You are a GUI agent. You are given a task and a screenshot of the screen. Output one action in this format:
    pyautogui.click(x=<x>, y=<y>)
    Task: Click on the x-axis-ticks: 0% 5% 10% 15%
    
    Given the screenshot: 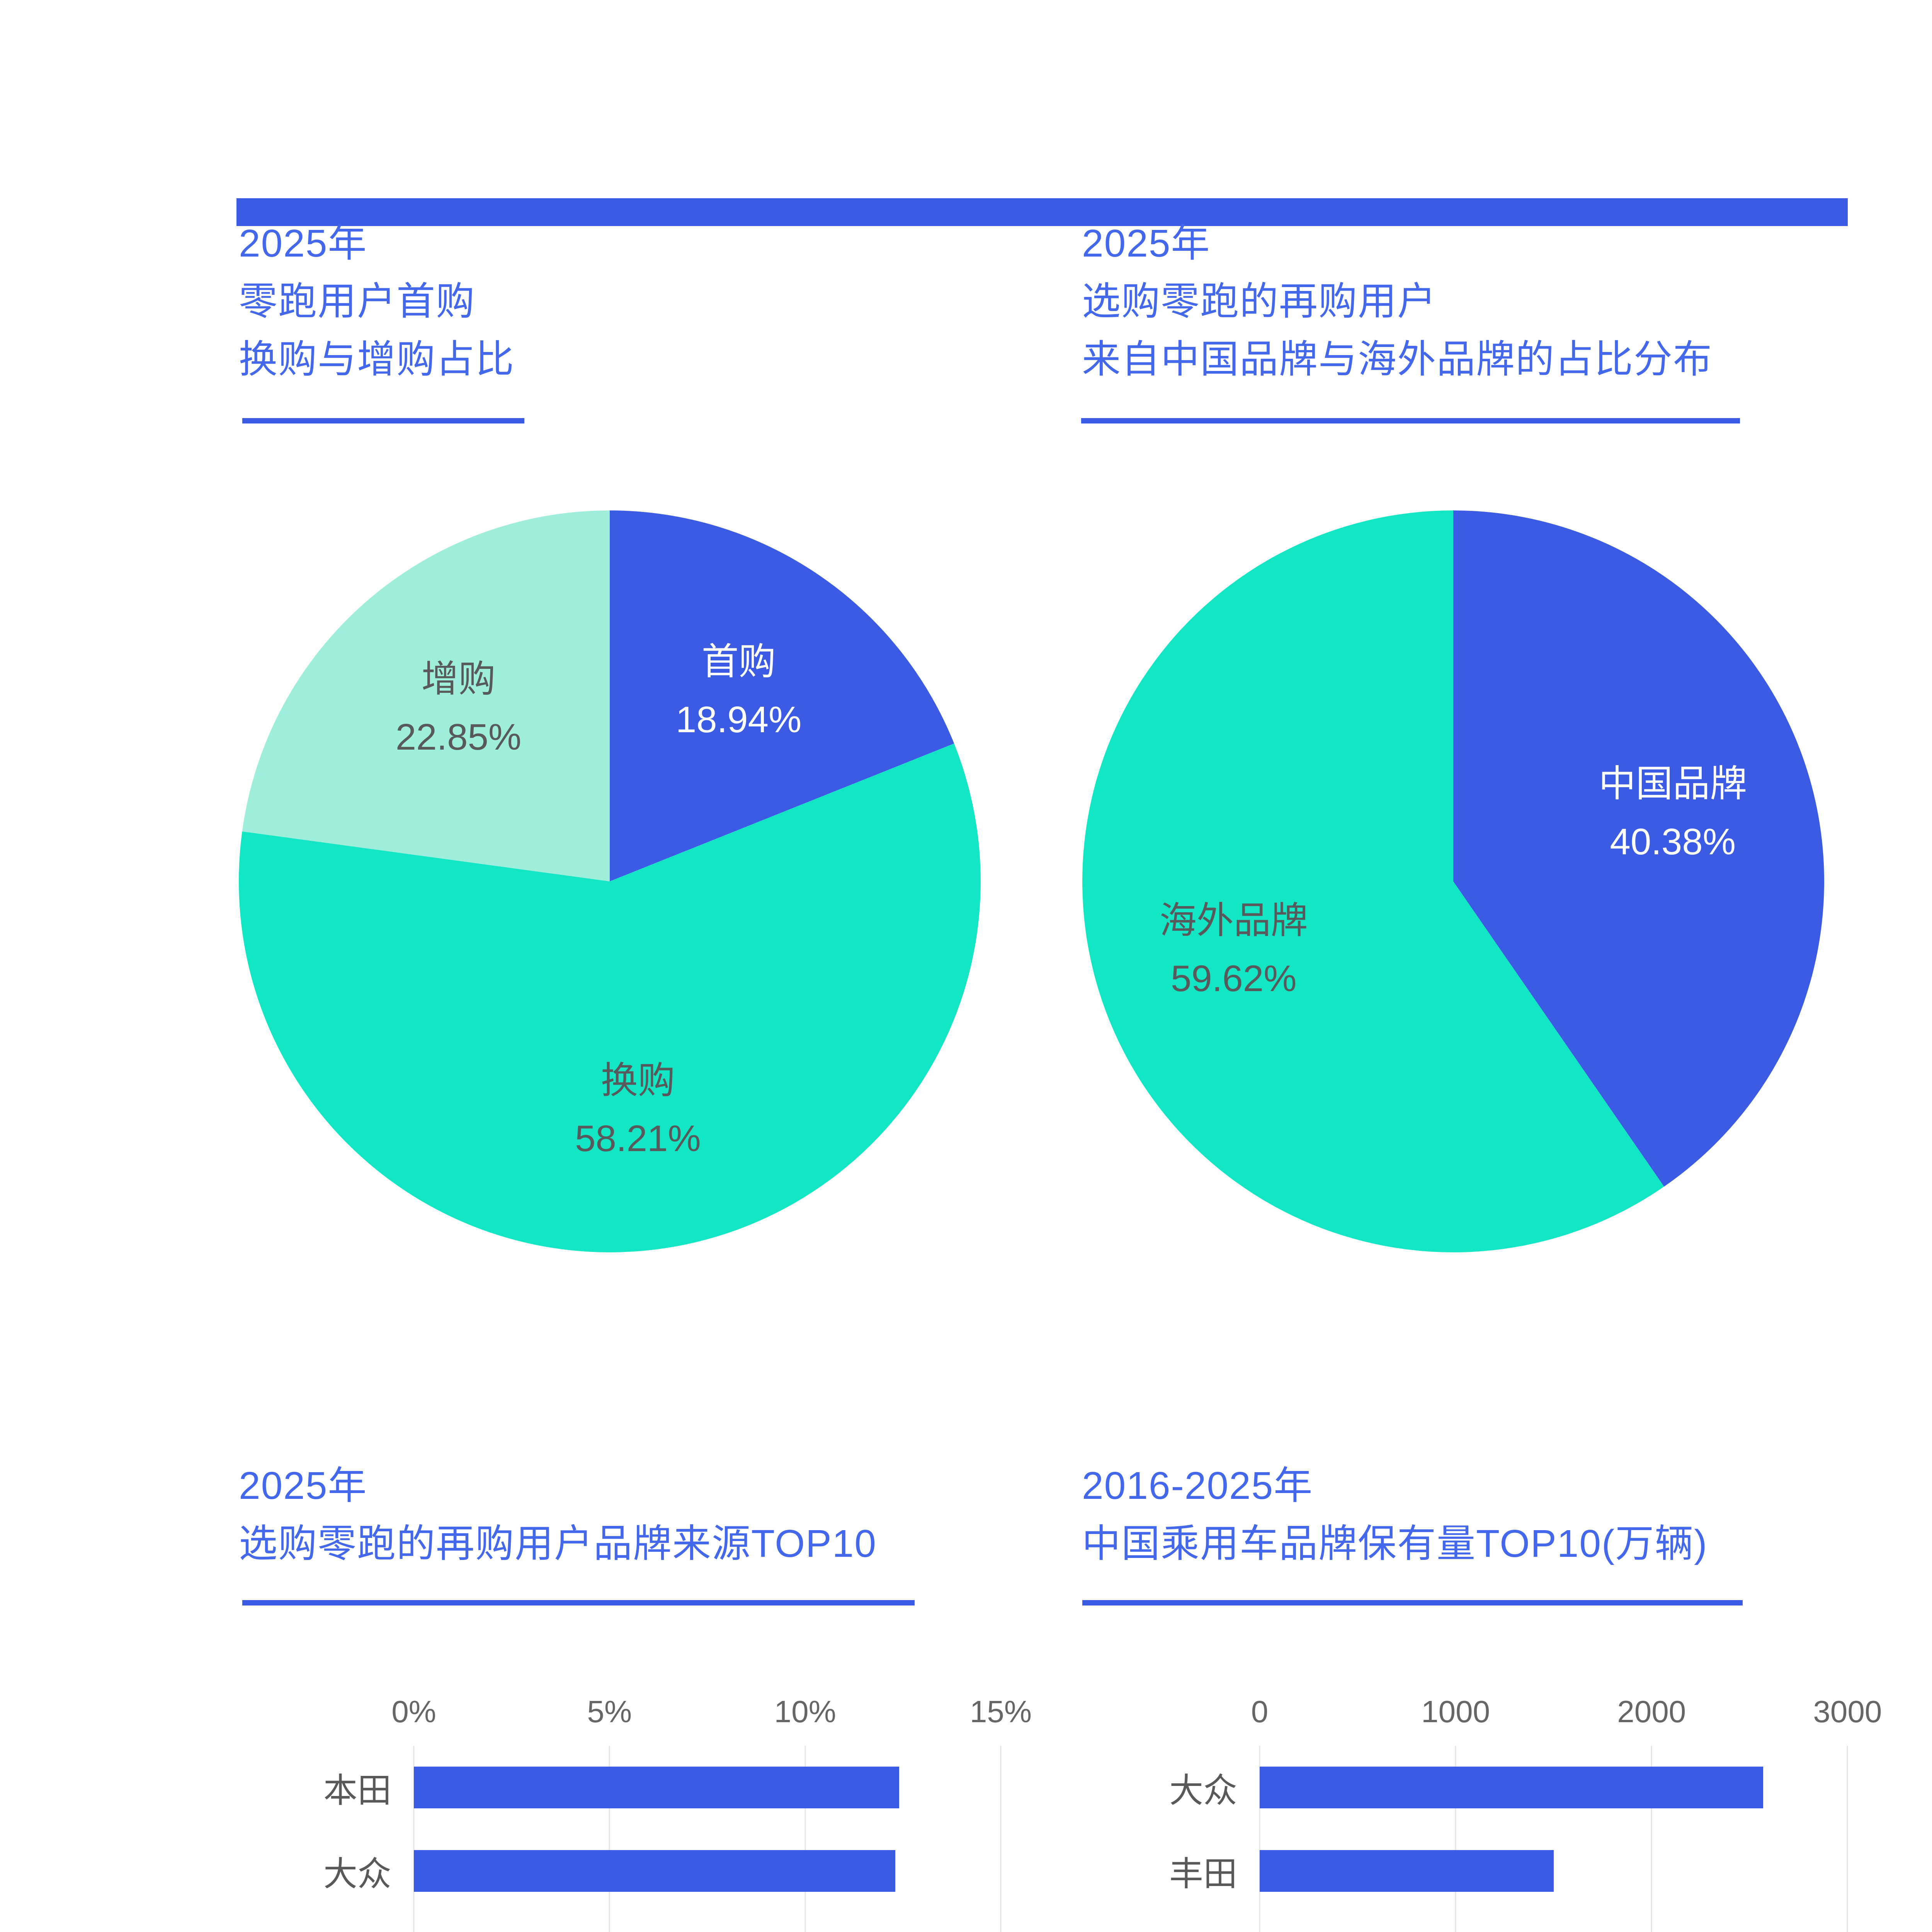 What is the action you would take?
    pyautogui.click(x=712, y=1712)
    